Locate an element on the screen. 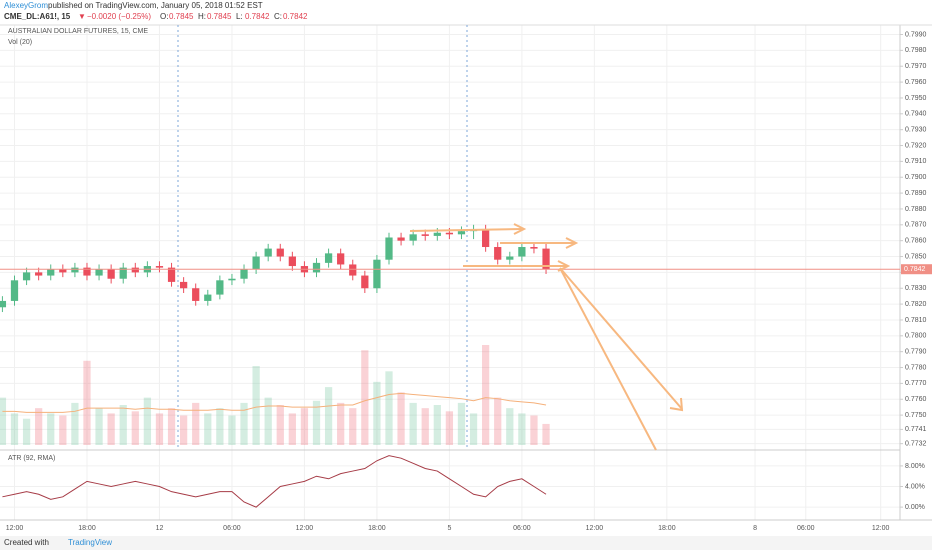 The image size is (932, 550). y-tick-label: 0.7890 is located at coordinates (916, 193).